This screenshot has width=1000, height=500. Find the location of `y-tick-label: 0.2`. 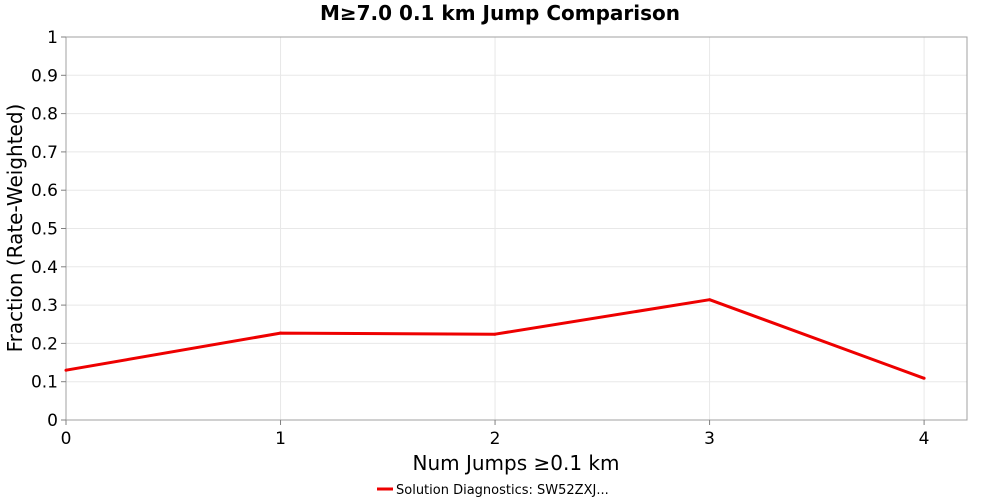

y-tick-label: 0.2 is located at coordinates (44, 344).